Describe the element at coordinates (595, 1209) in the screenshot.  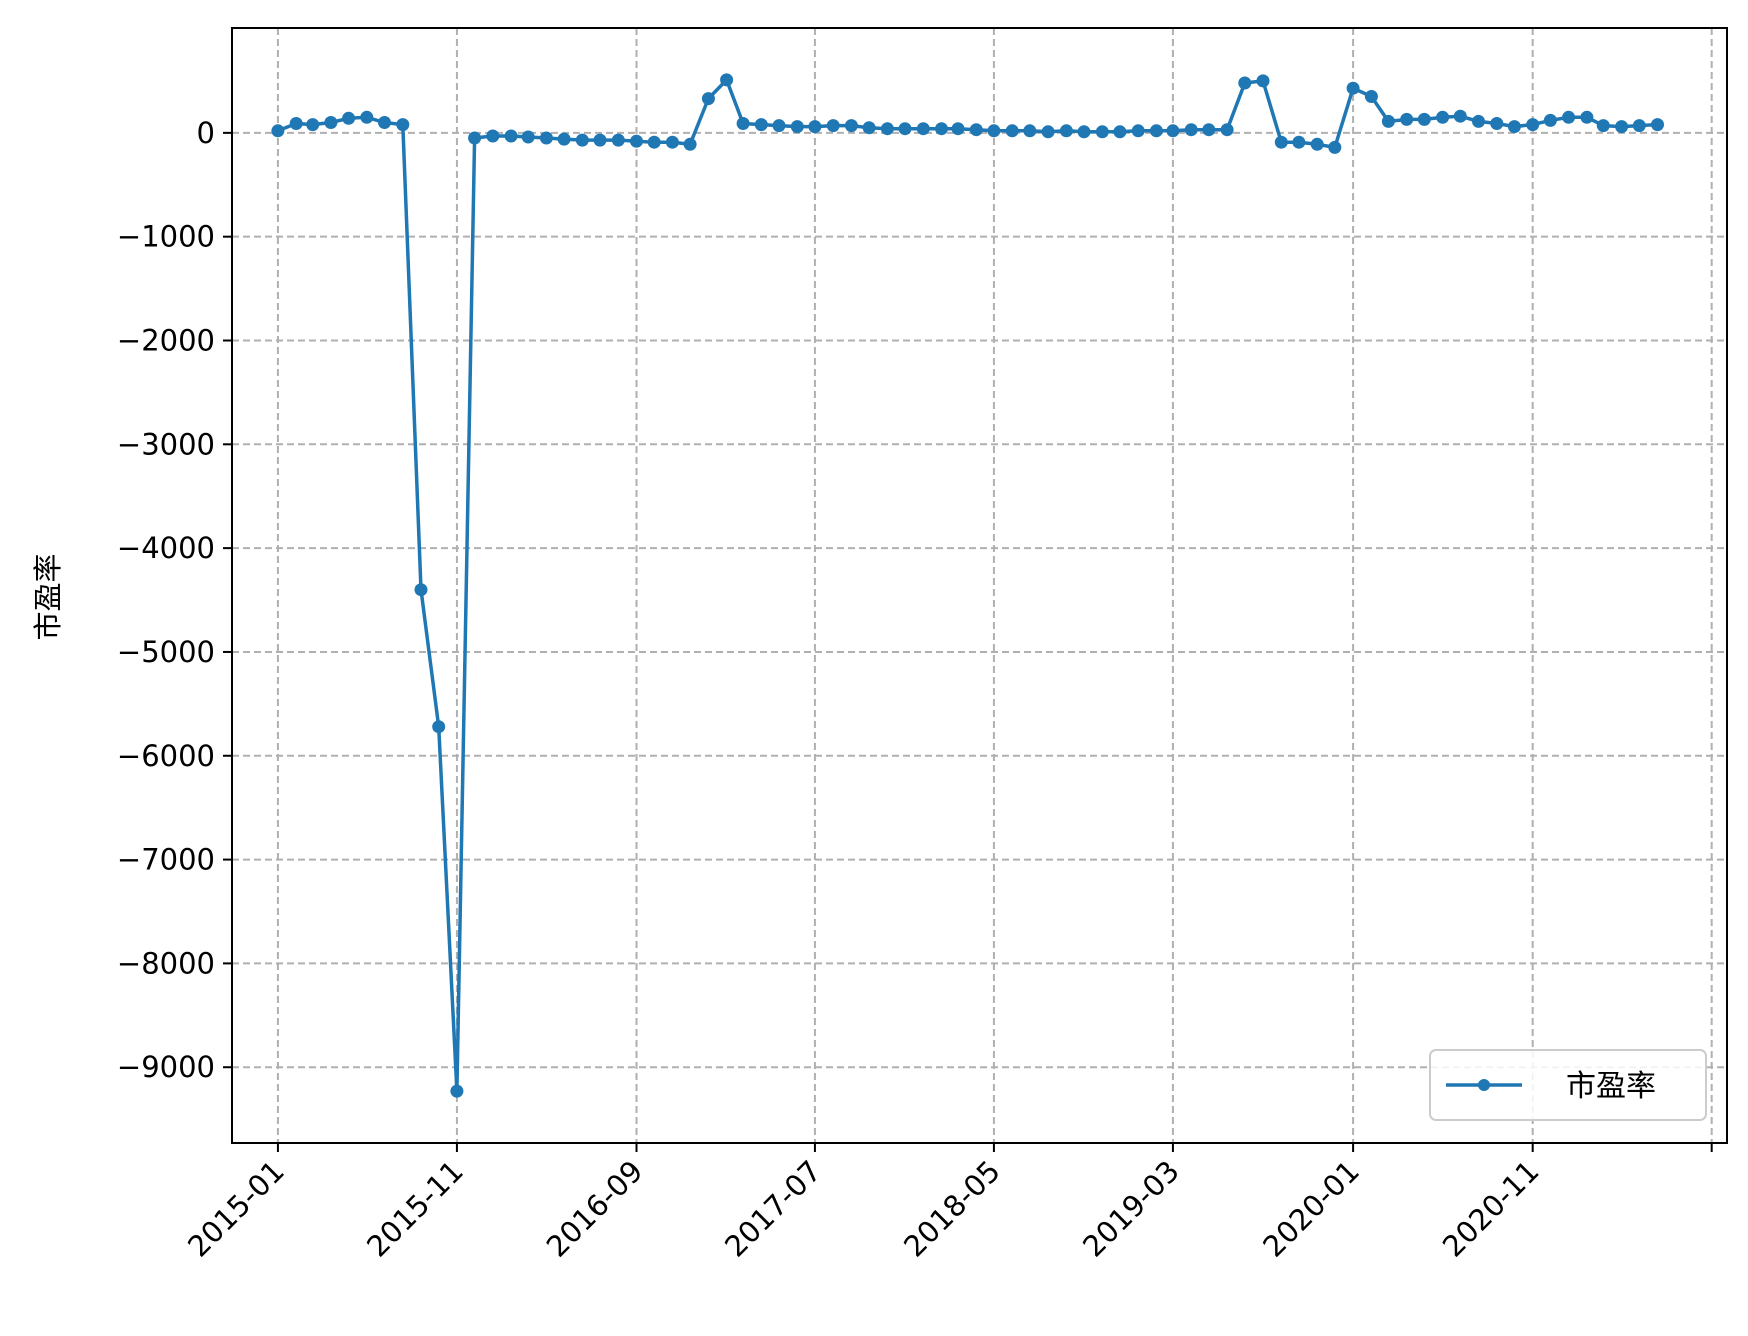
I see `x-tick-label: 2016-09` at that location.